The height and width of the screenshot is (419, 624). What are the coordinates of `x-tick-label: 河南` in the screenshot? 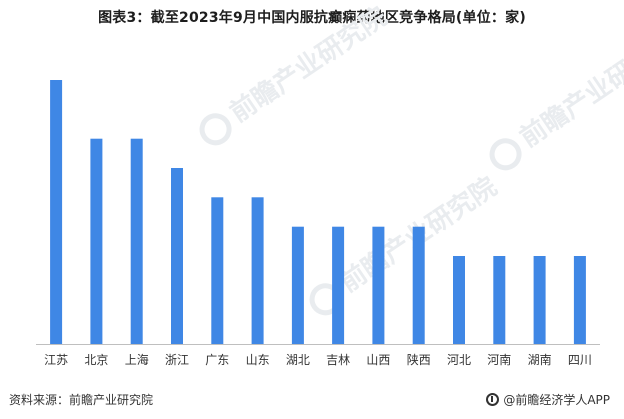 It's located at (499, 359).